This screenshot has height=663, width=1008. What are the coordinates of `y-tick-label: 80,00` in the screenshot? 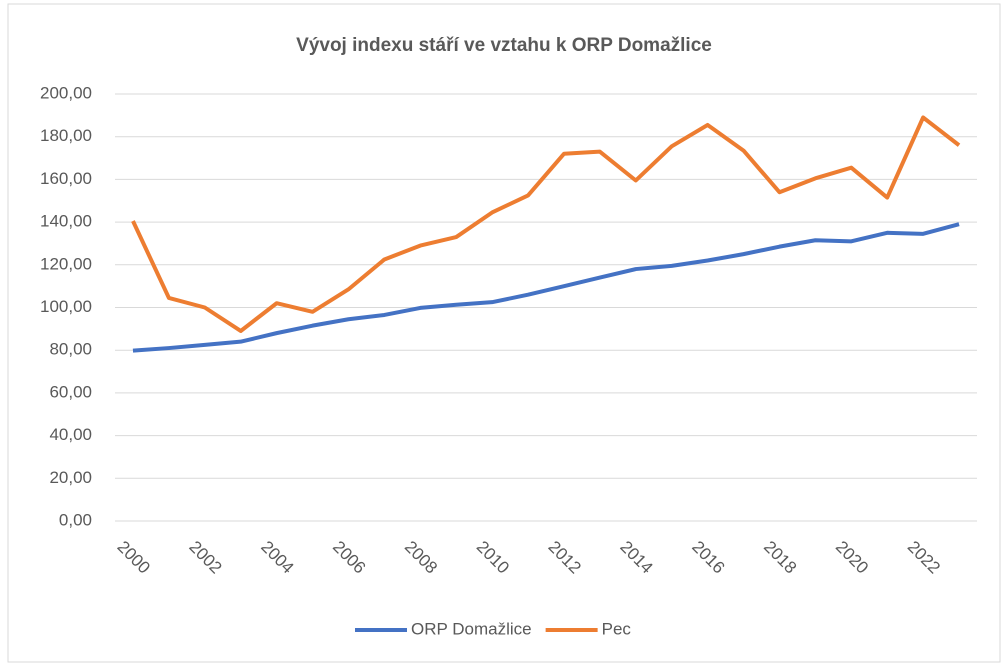 It's located at (70, 349).